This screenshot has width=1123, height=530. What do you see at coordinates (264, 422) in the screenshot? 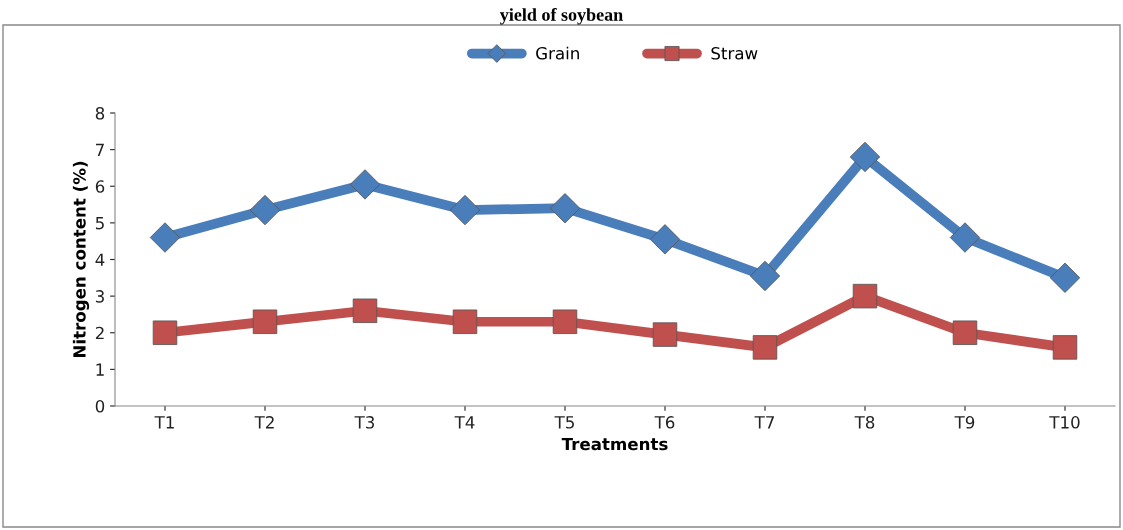
I see `x-tick-label: T2` at bounding box center [264, 422].